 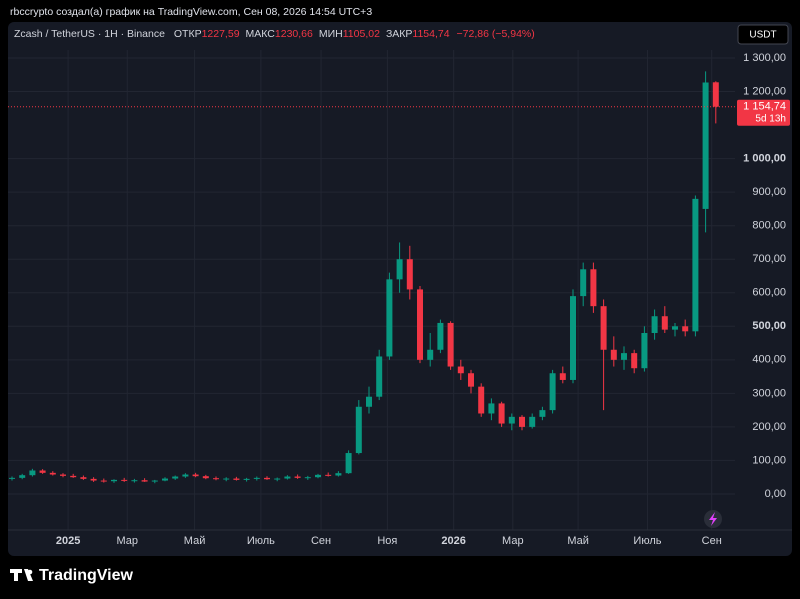 What do you see at coordinates (293, 34) in the screenshot?
I see `legend-value: 1230,66` at bounding box center [293, 34].